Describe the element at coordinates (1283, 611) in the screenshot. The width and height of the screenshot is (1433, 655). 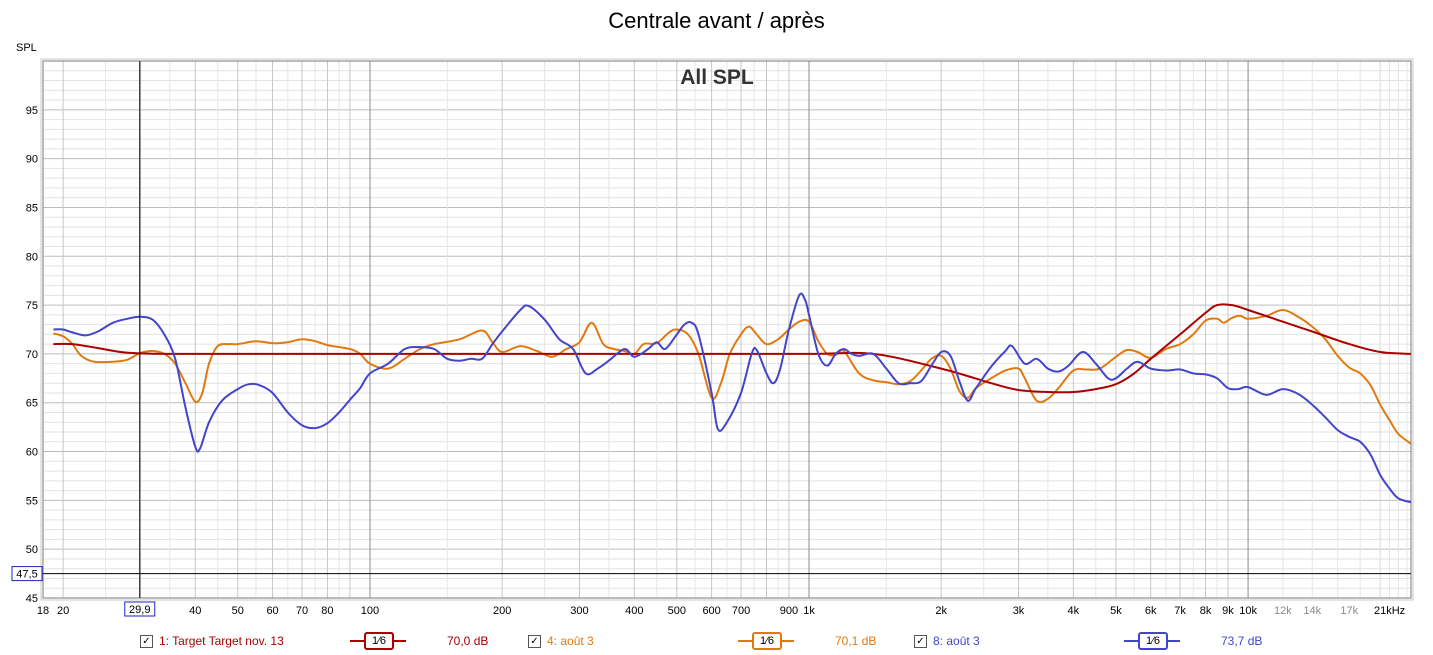
I see `x-tick-label: 12k` at that location.